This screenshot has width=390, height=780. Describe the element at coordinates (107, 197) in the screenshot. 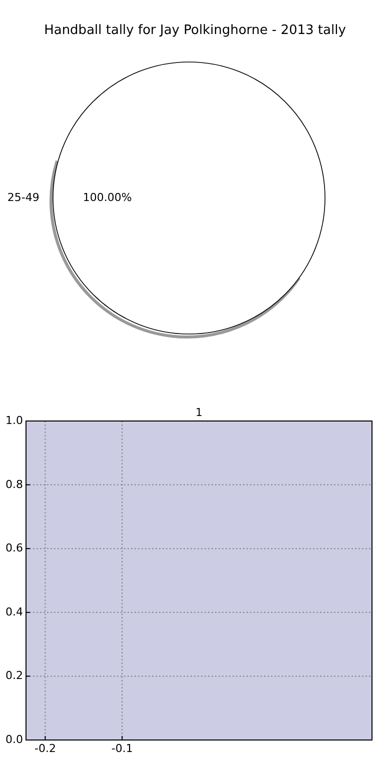

I see `data-label: 100.00%` at that location.